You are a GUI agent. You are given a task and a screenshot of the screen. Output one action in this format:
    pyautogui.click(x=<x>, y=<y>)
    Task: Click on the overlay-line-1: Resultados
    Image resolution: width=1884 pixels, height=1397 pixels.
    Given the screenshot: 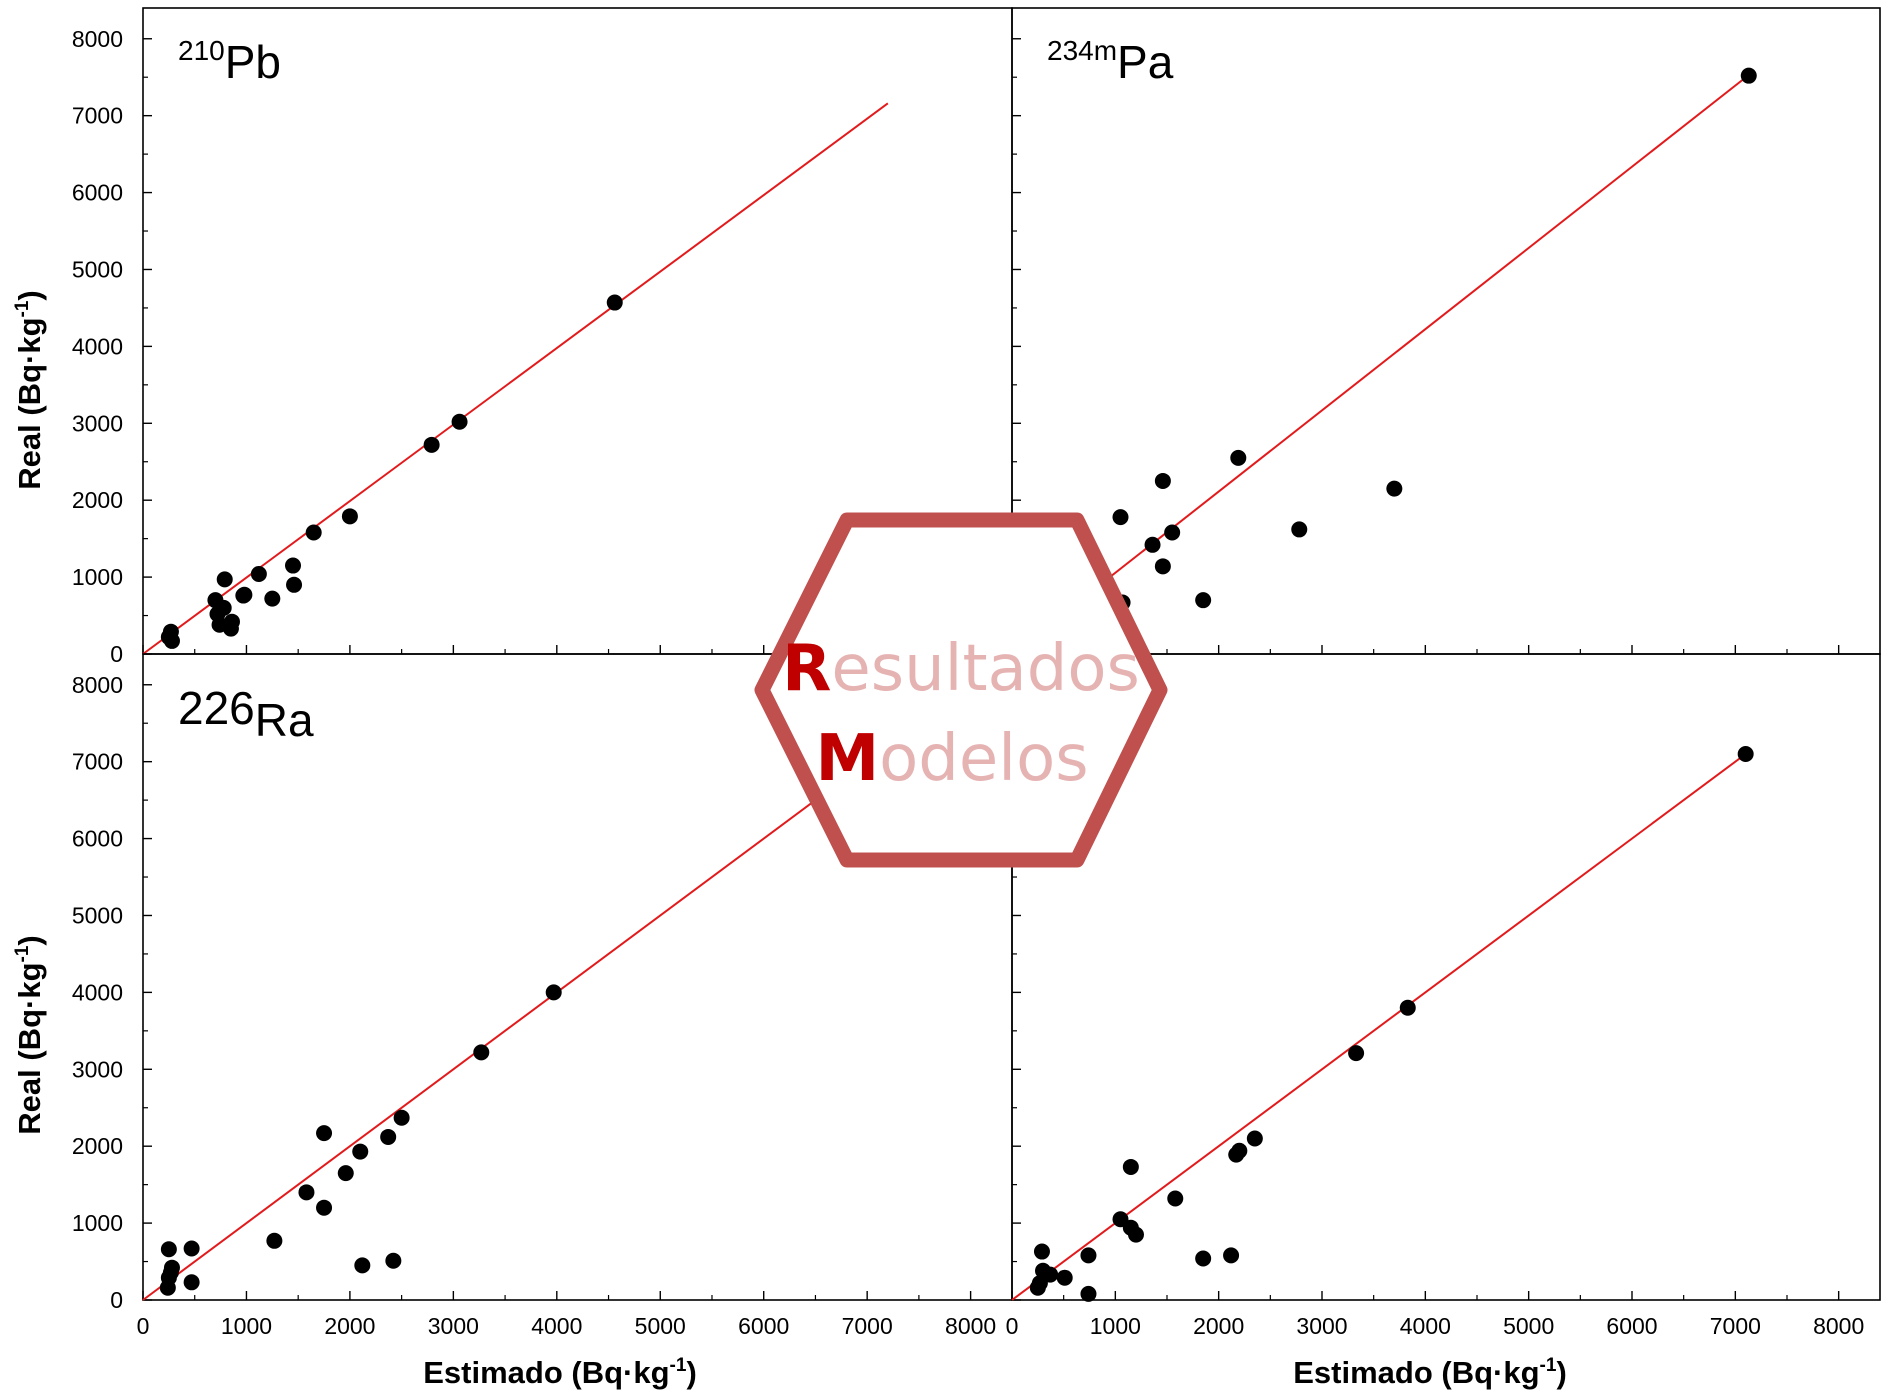 What is the action you would take?
    pyautogui.click(x=961, y=669)
    